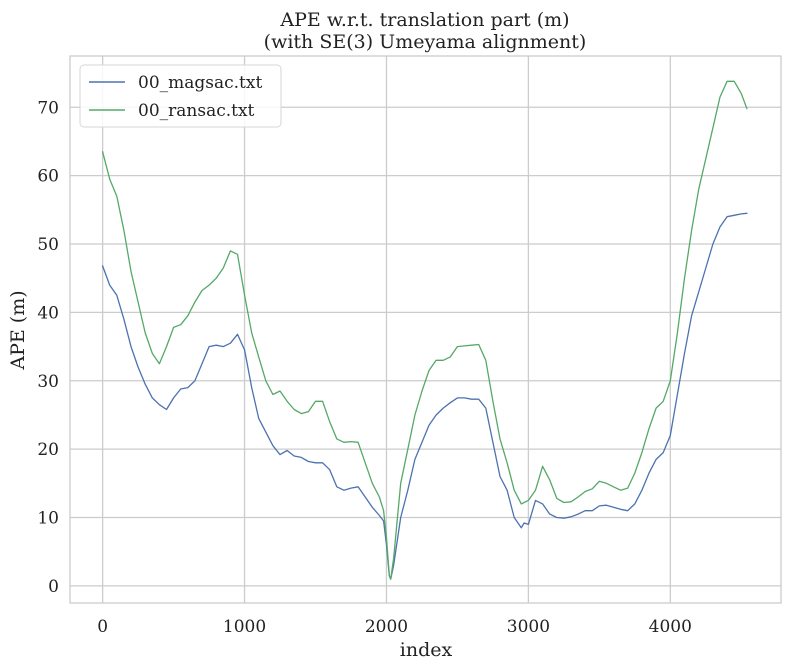  I want to click on legend: 00_magsac.txt 00_ransac.txt, so click(180, 96).